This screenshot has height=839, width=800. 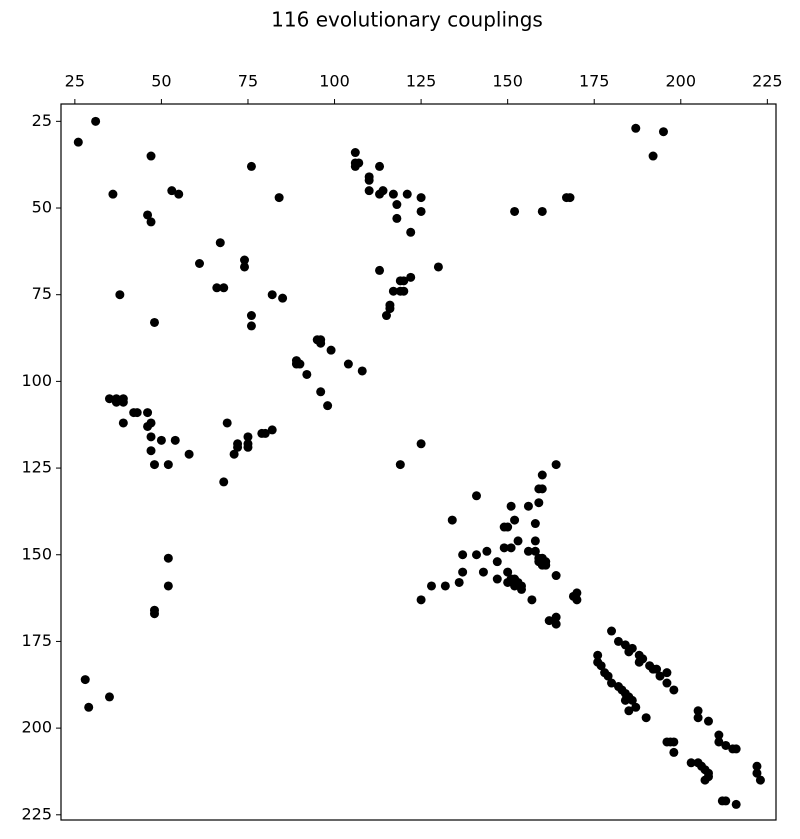 What do you see at coordinates (42, 120) in the screenshot?
I see `y-tick-label: 25` at bounding box center [42, 120].